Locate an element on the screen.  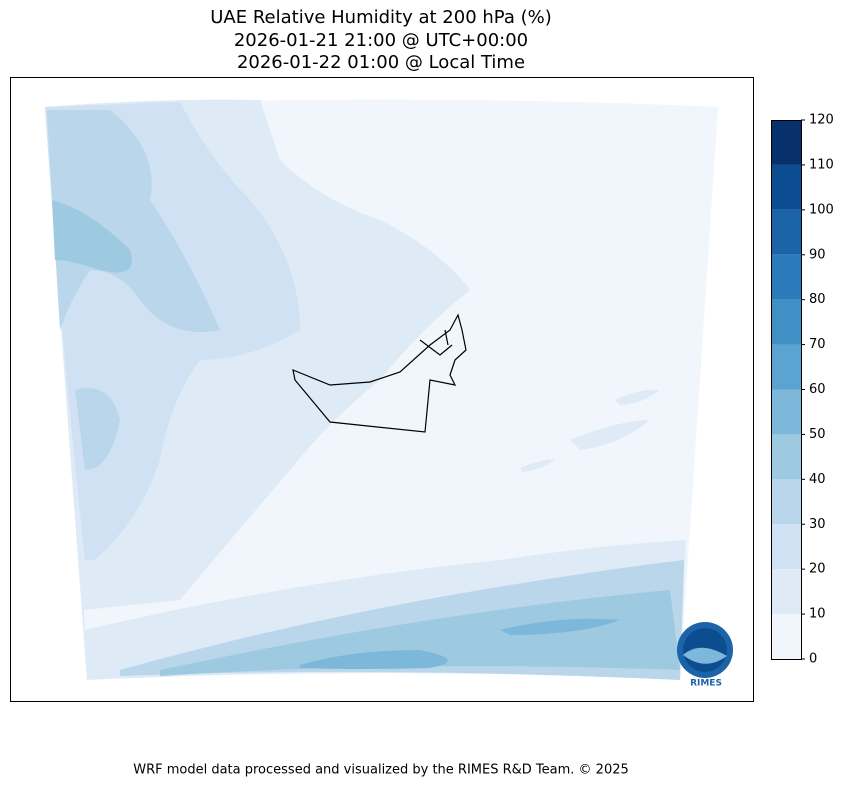
colorbar: 0 10 20 30 40 50 60 70 80 90 100 110 120 is located at coordinates (802, 390).